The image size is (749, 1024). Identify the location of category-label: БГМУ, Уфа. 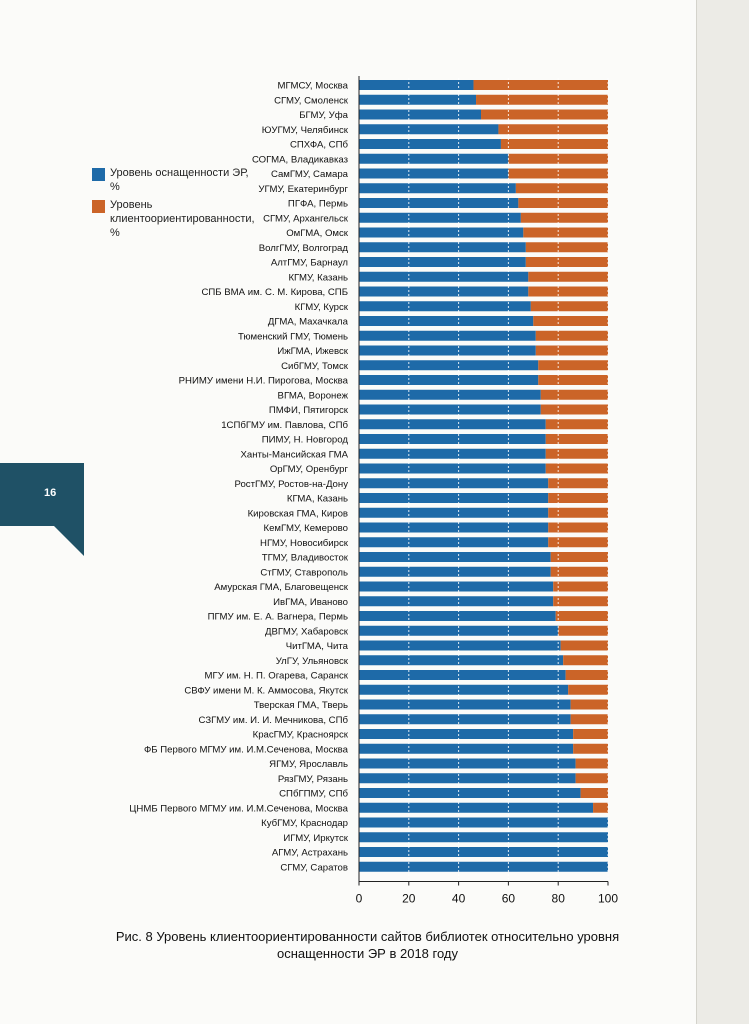
(323, 115).